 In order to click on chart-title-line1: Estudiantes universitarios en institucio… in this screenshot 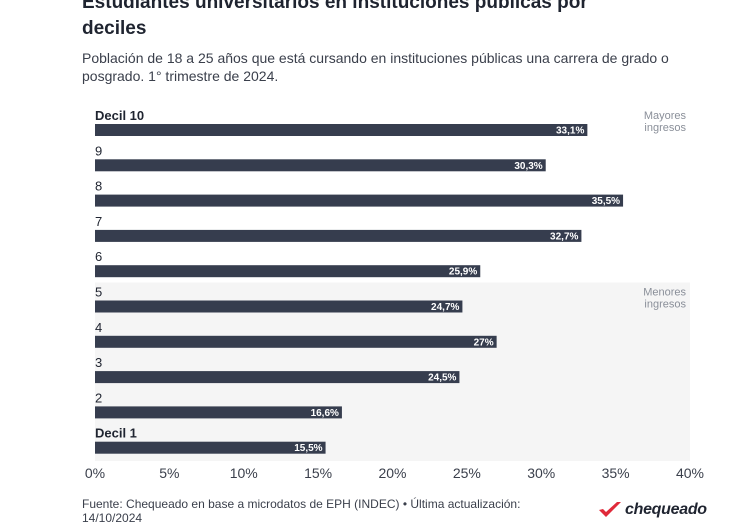, I will do `click(335, 6)`.